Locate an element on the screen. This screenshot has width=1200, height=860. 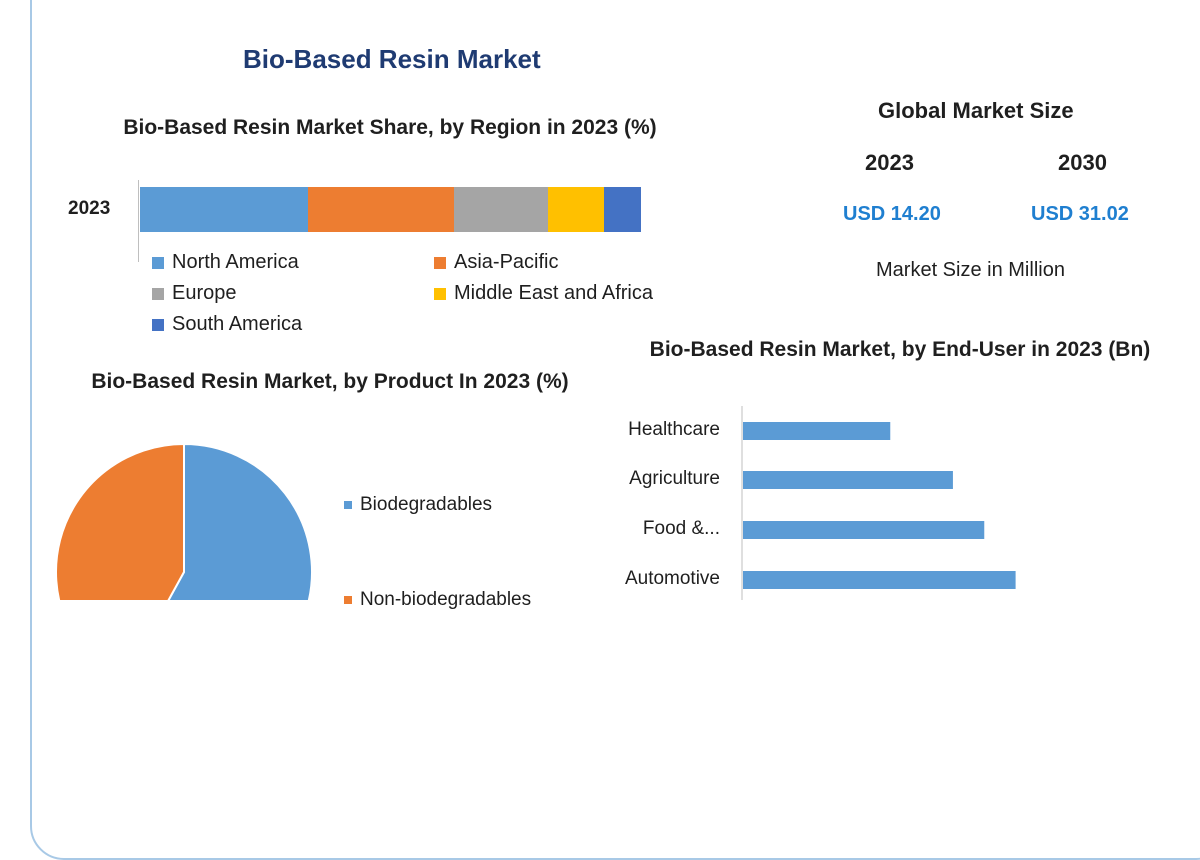
region-segment-europe is located at coordinates (501, 209).